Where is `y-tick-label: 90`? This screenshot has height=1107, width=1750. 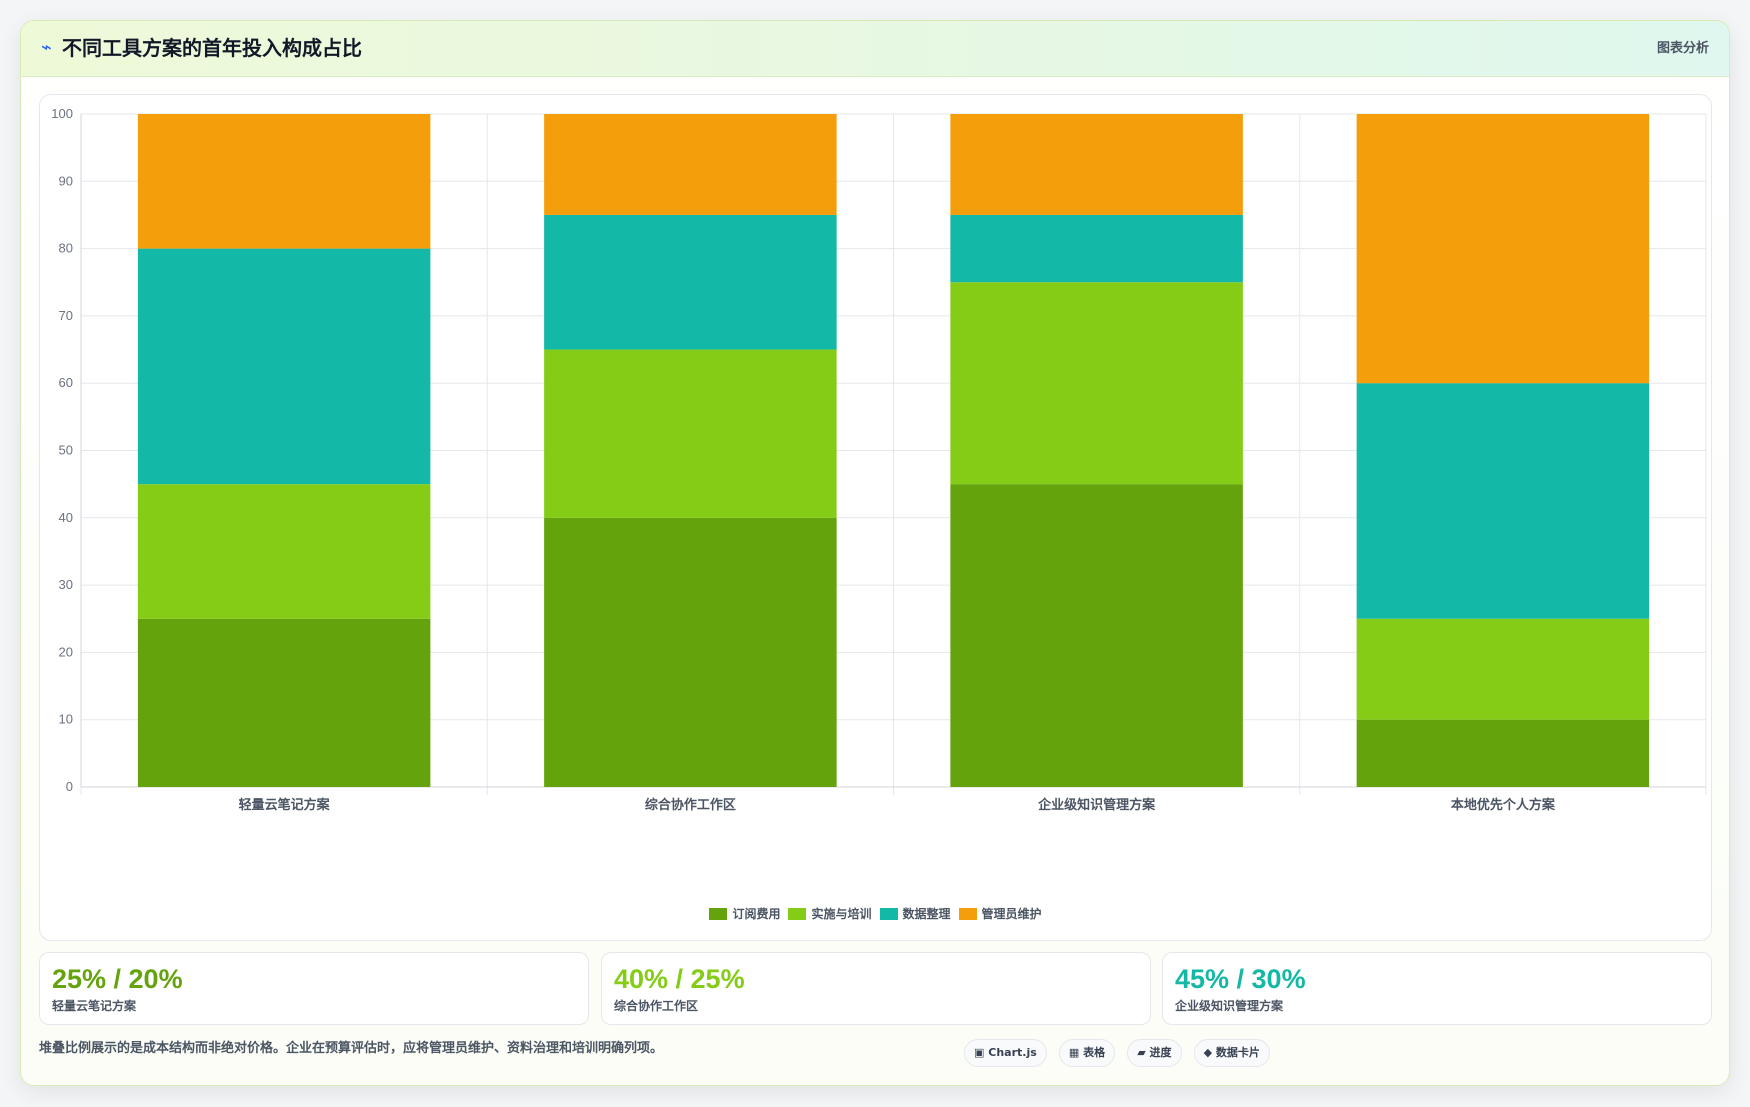
y-tick-label: 90 is located at coordinates (66, 180).